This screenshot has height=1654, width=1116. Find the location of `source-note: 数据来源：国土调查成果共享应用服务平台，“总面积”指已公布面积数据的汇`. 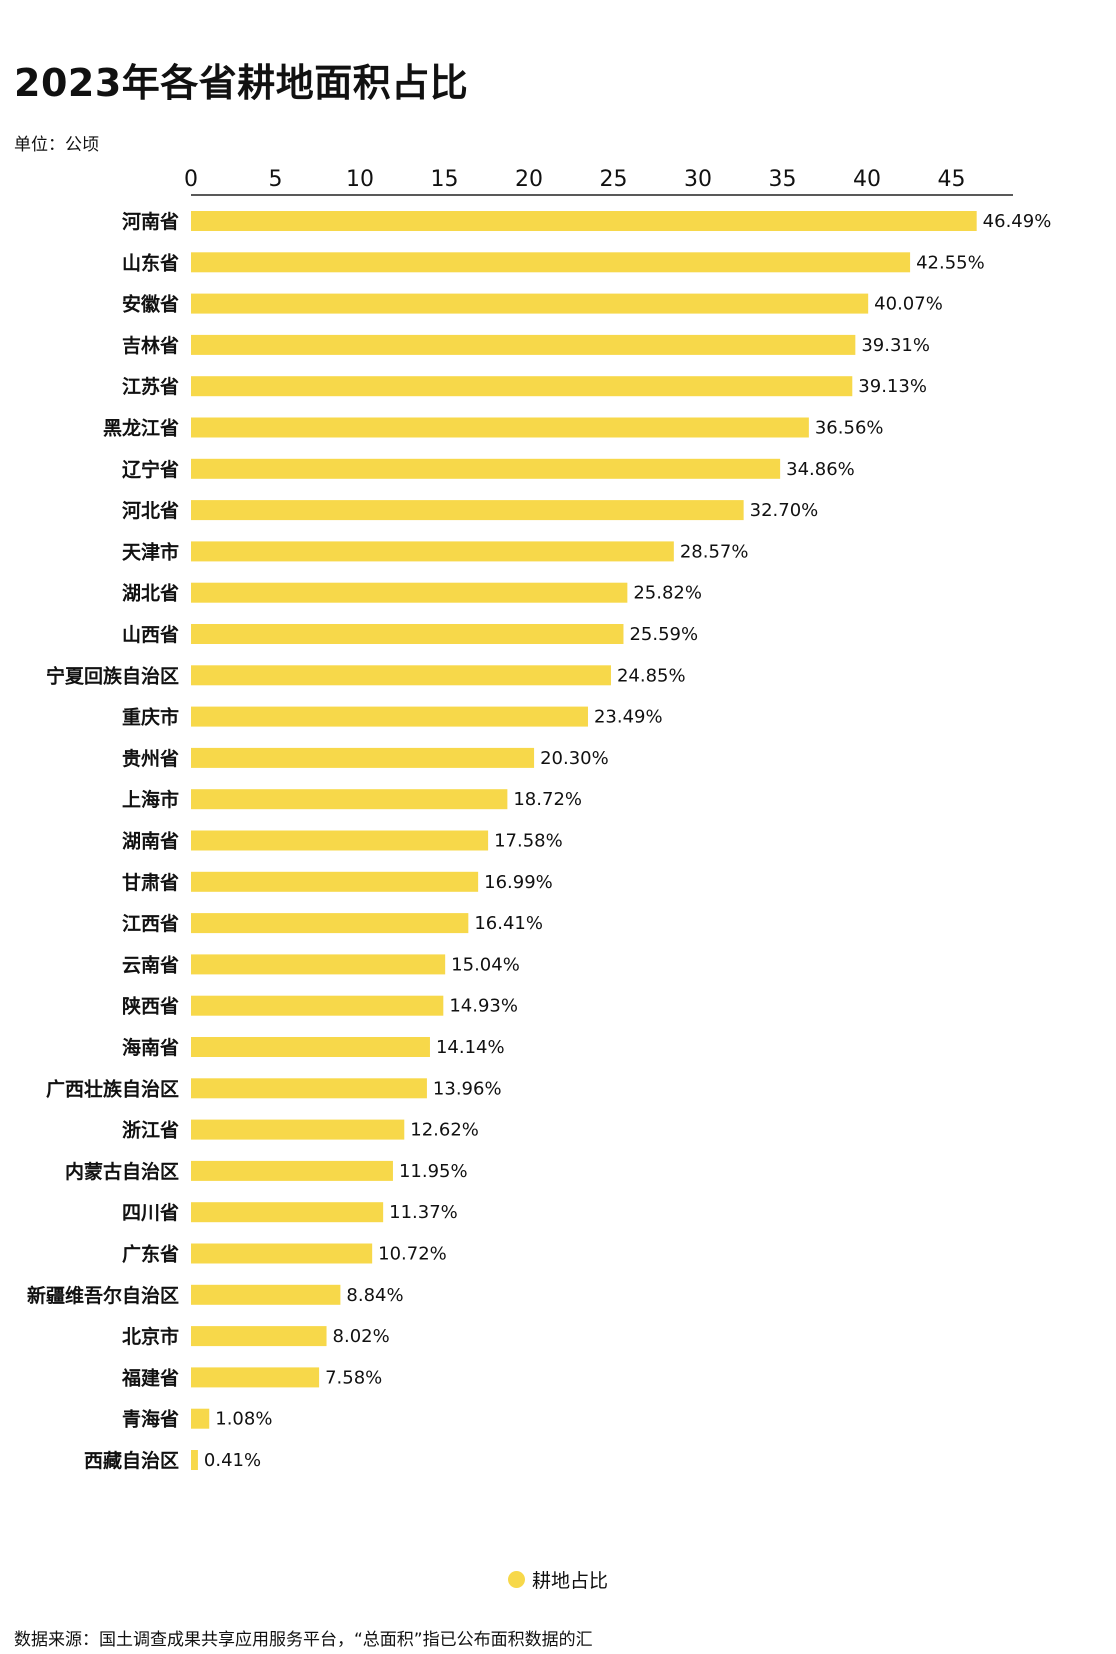

source-note: 数据来源：国土调查成果共享应用服务平台，“总面积”指已公布面积数据的汇 is located at coordinates (303, 1640).